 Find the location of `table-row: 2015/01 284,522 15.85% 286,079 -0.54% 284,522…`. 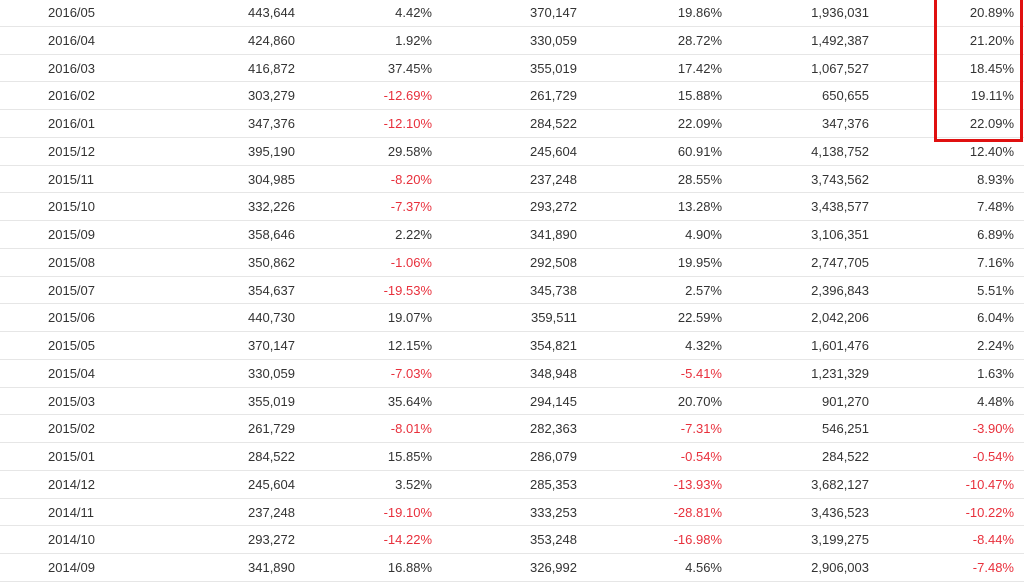

table-row: 2015/01 284,522 15.85% 286,079 -0.54% 284,522… is located at coordinates (512, 457).